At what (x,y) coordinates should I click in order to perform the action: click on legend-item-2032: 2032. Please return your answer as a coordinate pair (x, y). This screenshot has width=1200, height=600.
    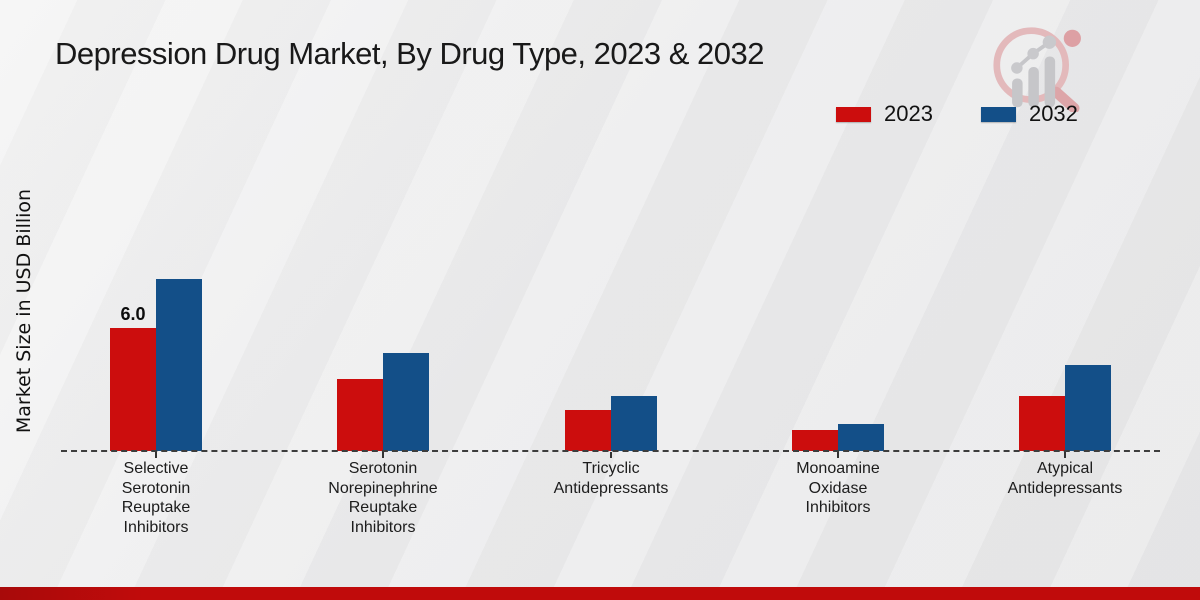
    Looking at the image, I should click on (1029, 114).